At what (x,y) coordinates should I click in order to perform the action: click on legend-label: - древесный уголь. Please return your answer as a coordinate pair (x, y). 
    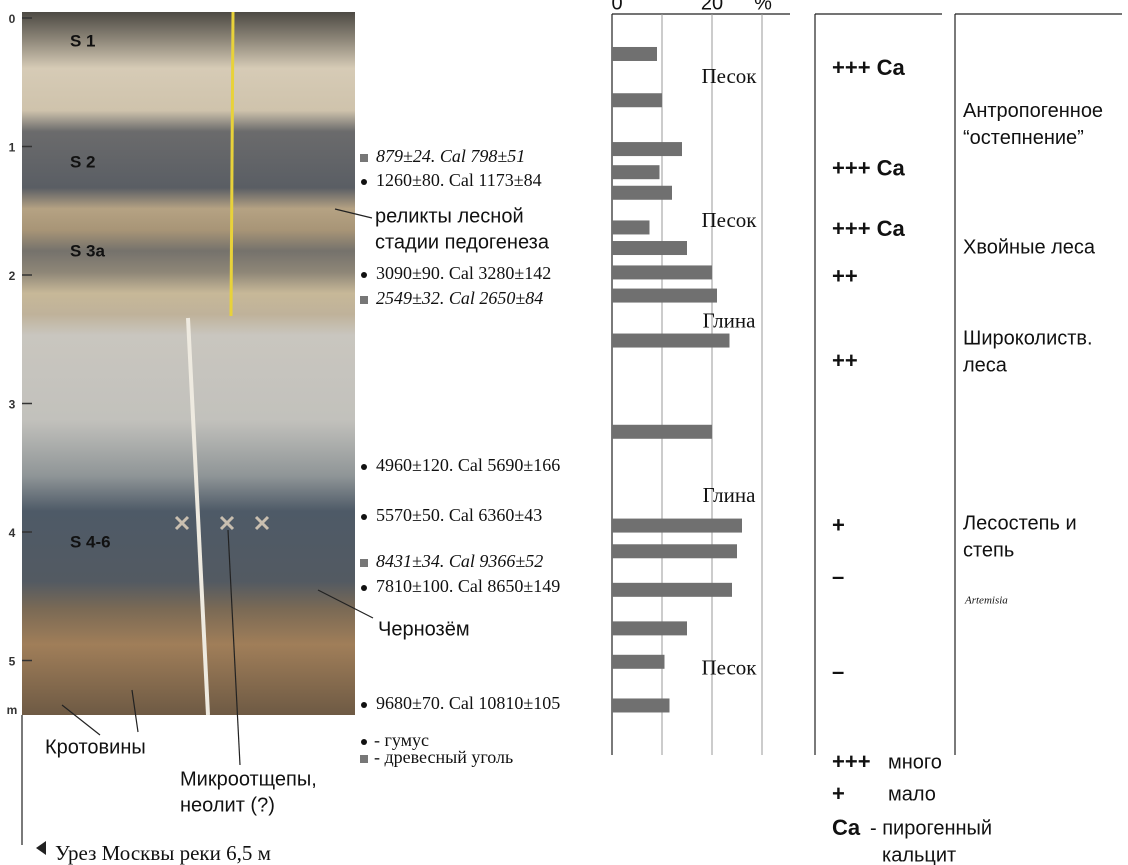
    Looking at the image, I should click on (443, 757).